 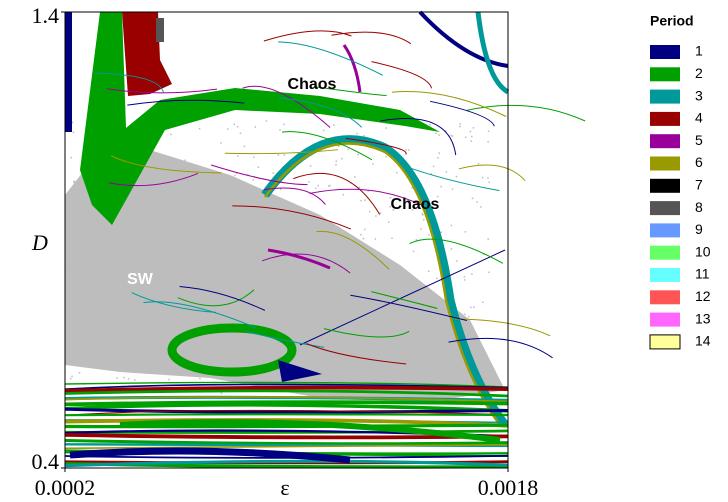 What do you see at coordinates (699, 73) in the screenshot?
I see `legend-label: 2` at bounding box center [699, 73].